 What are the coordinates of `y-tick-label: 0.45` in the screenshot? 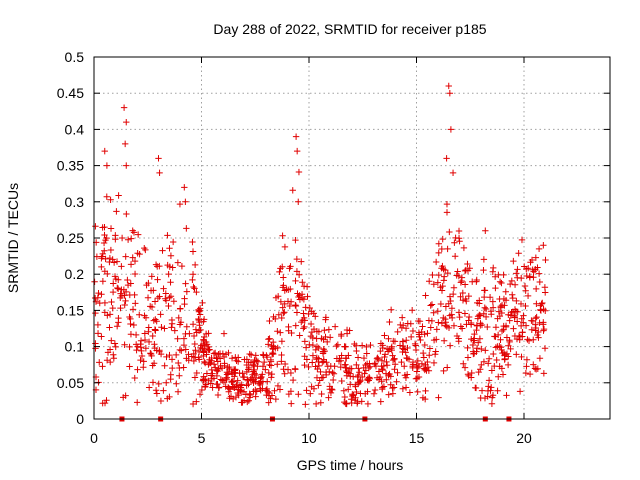 It's located at (70, 93).